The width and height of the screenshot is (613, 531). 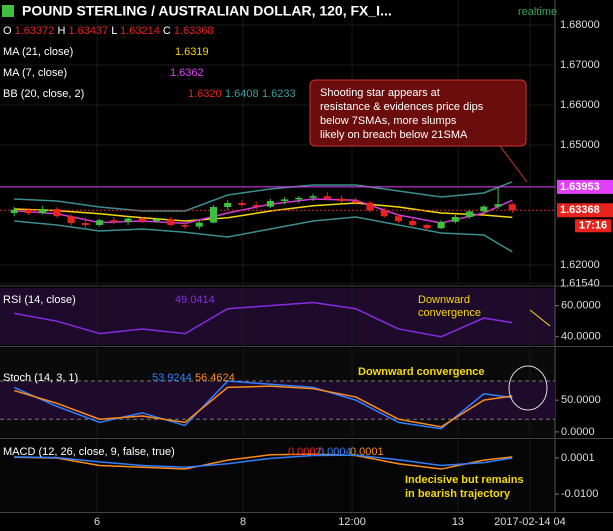 I want to click on countdown-tag, so click(x=593, y=226).